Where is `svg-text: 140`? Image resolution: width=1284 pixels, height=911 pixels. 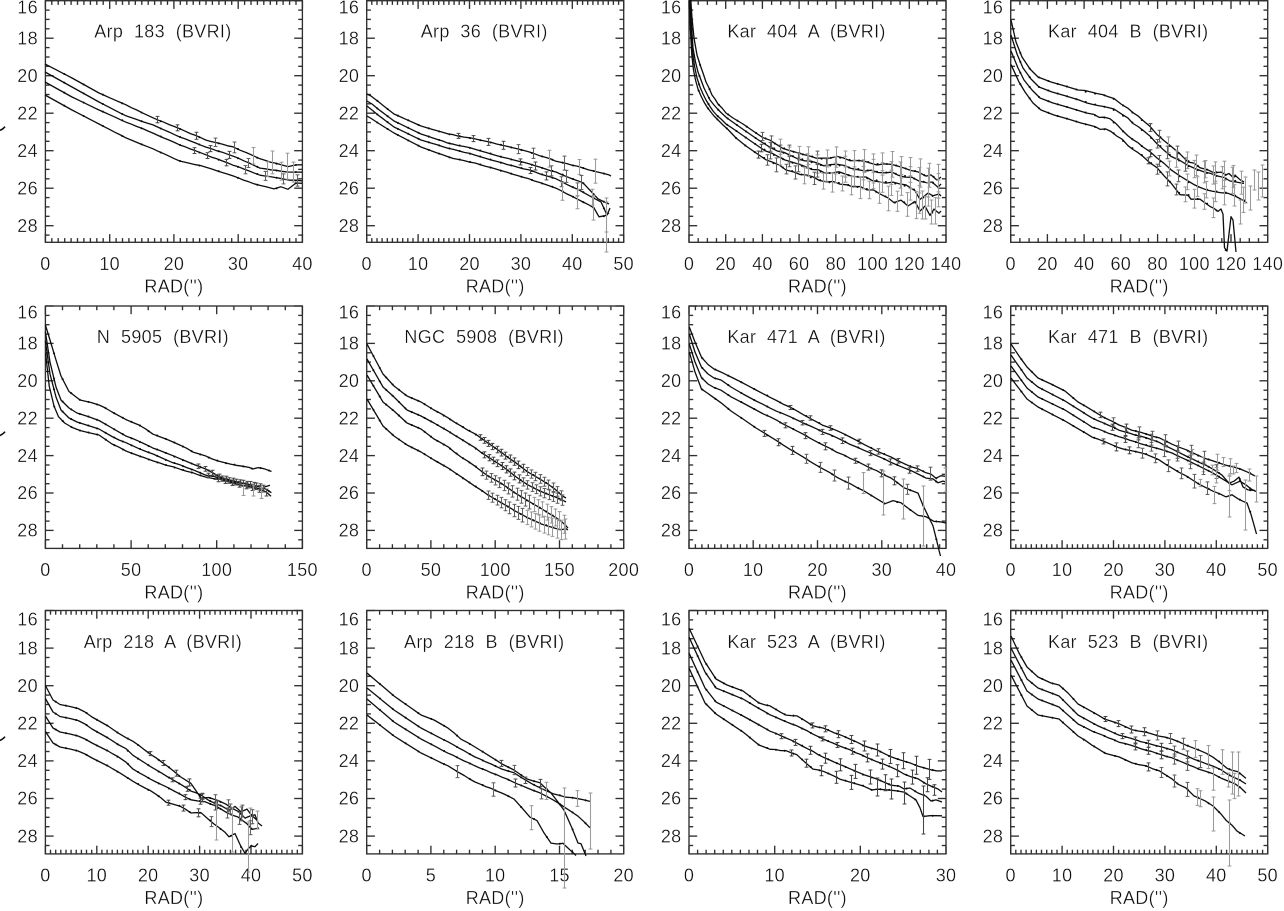
svg-text: 140 is located at coordinates (1267, 264).